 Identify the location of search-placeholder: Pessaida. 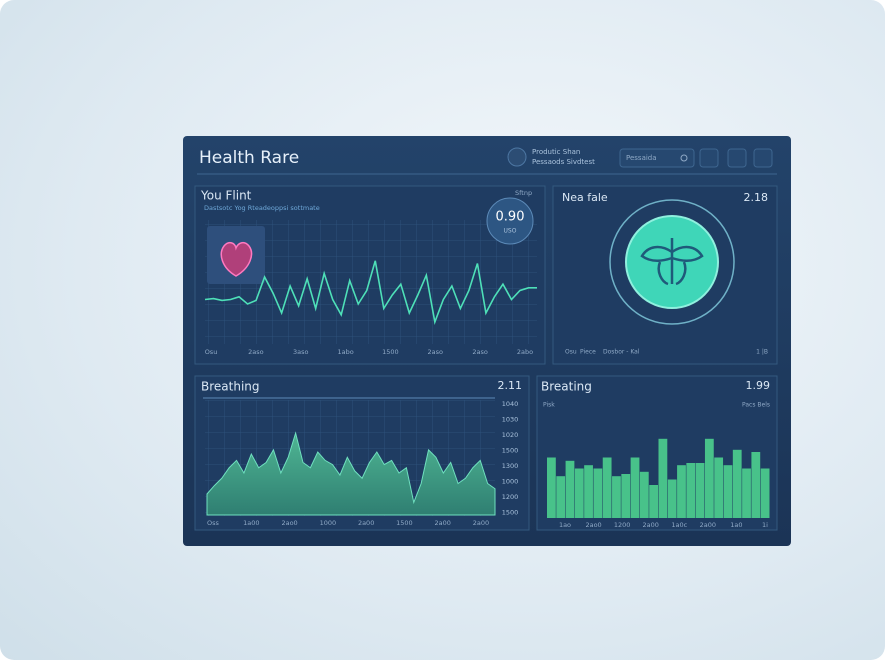
(641, 158).